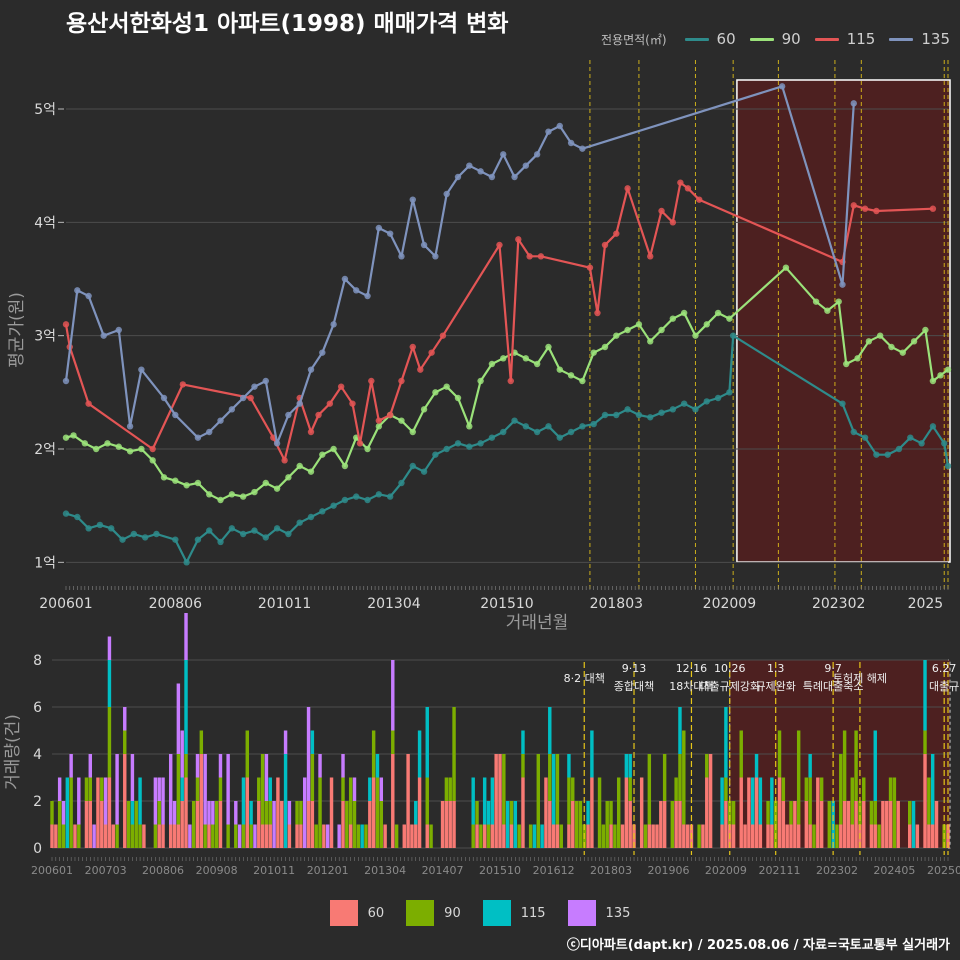  I want to click on legend-item-135: 135, so click(919, 39).